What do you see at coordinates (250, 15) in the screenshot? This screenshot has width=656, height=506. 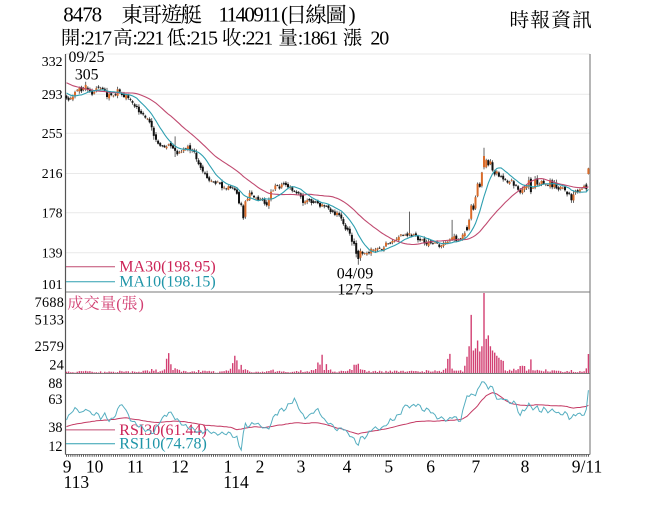 I see `svg-text: 1140911` at bounding box center [250, 15].